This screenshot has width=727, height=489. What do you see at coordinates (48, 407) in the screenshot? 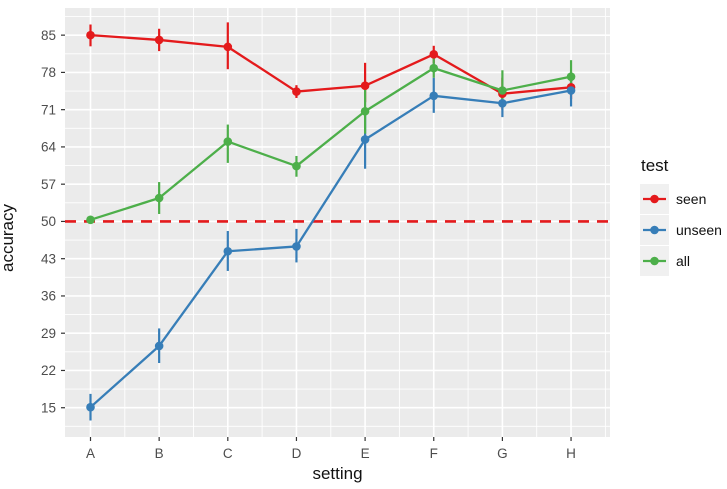
I see `y-tick-label: 15` at bounding box center [48, 407].